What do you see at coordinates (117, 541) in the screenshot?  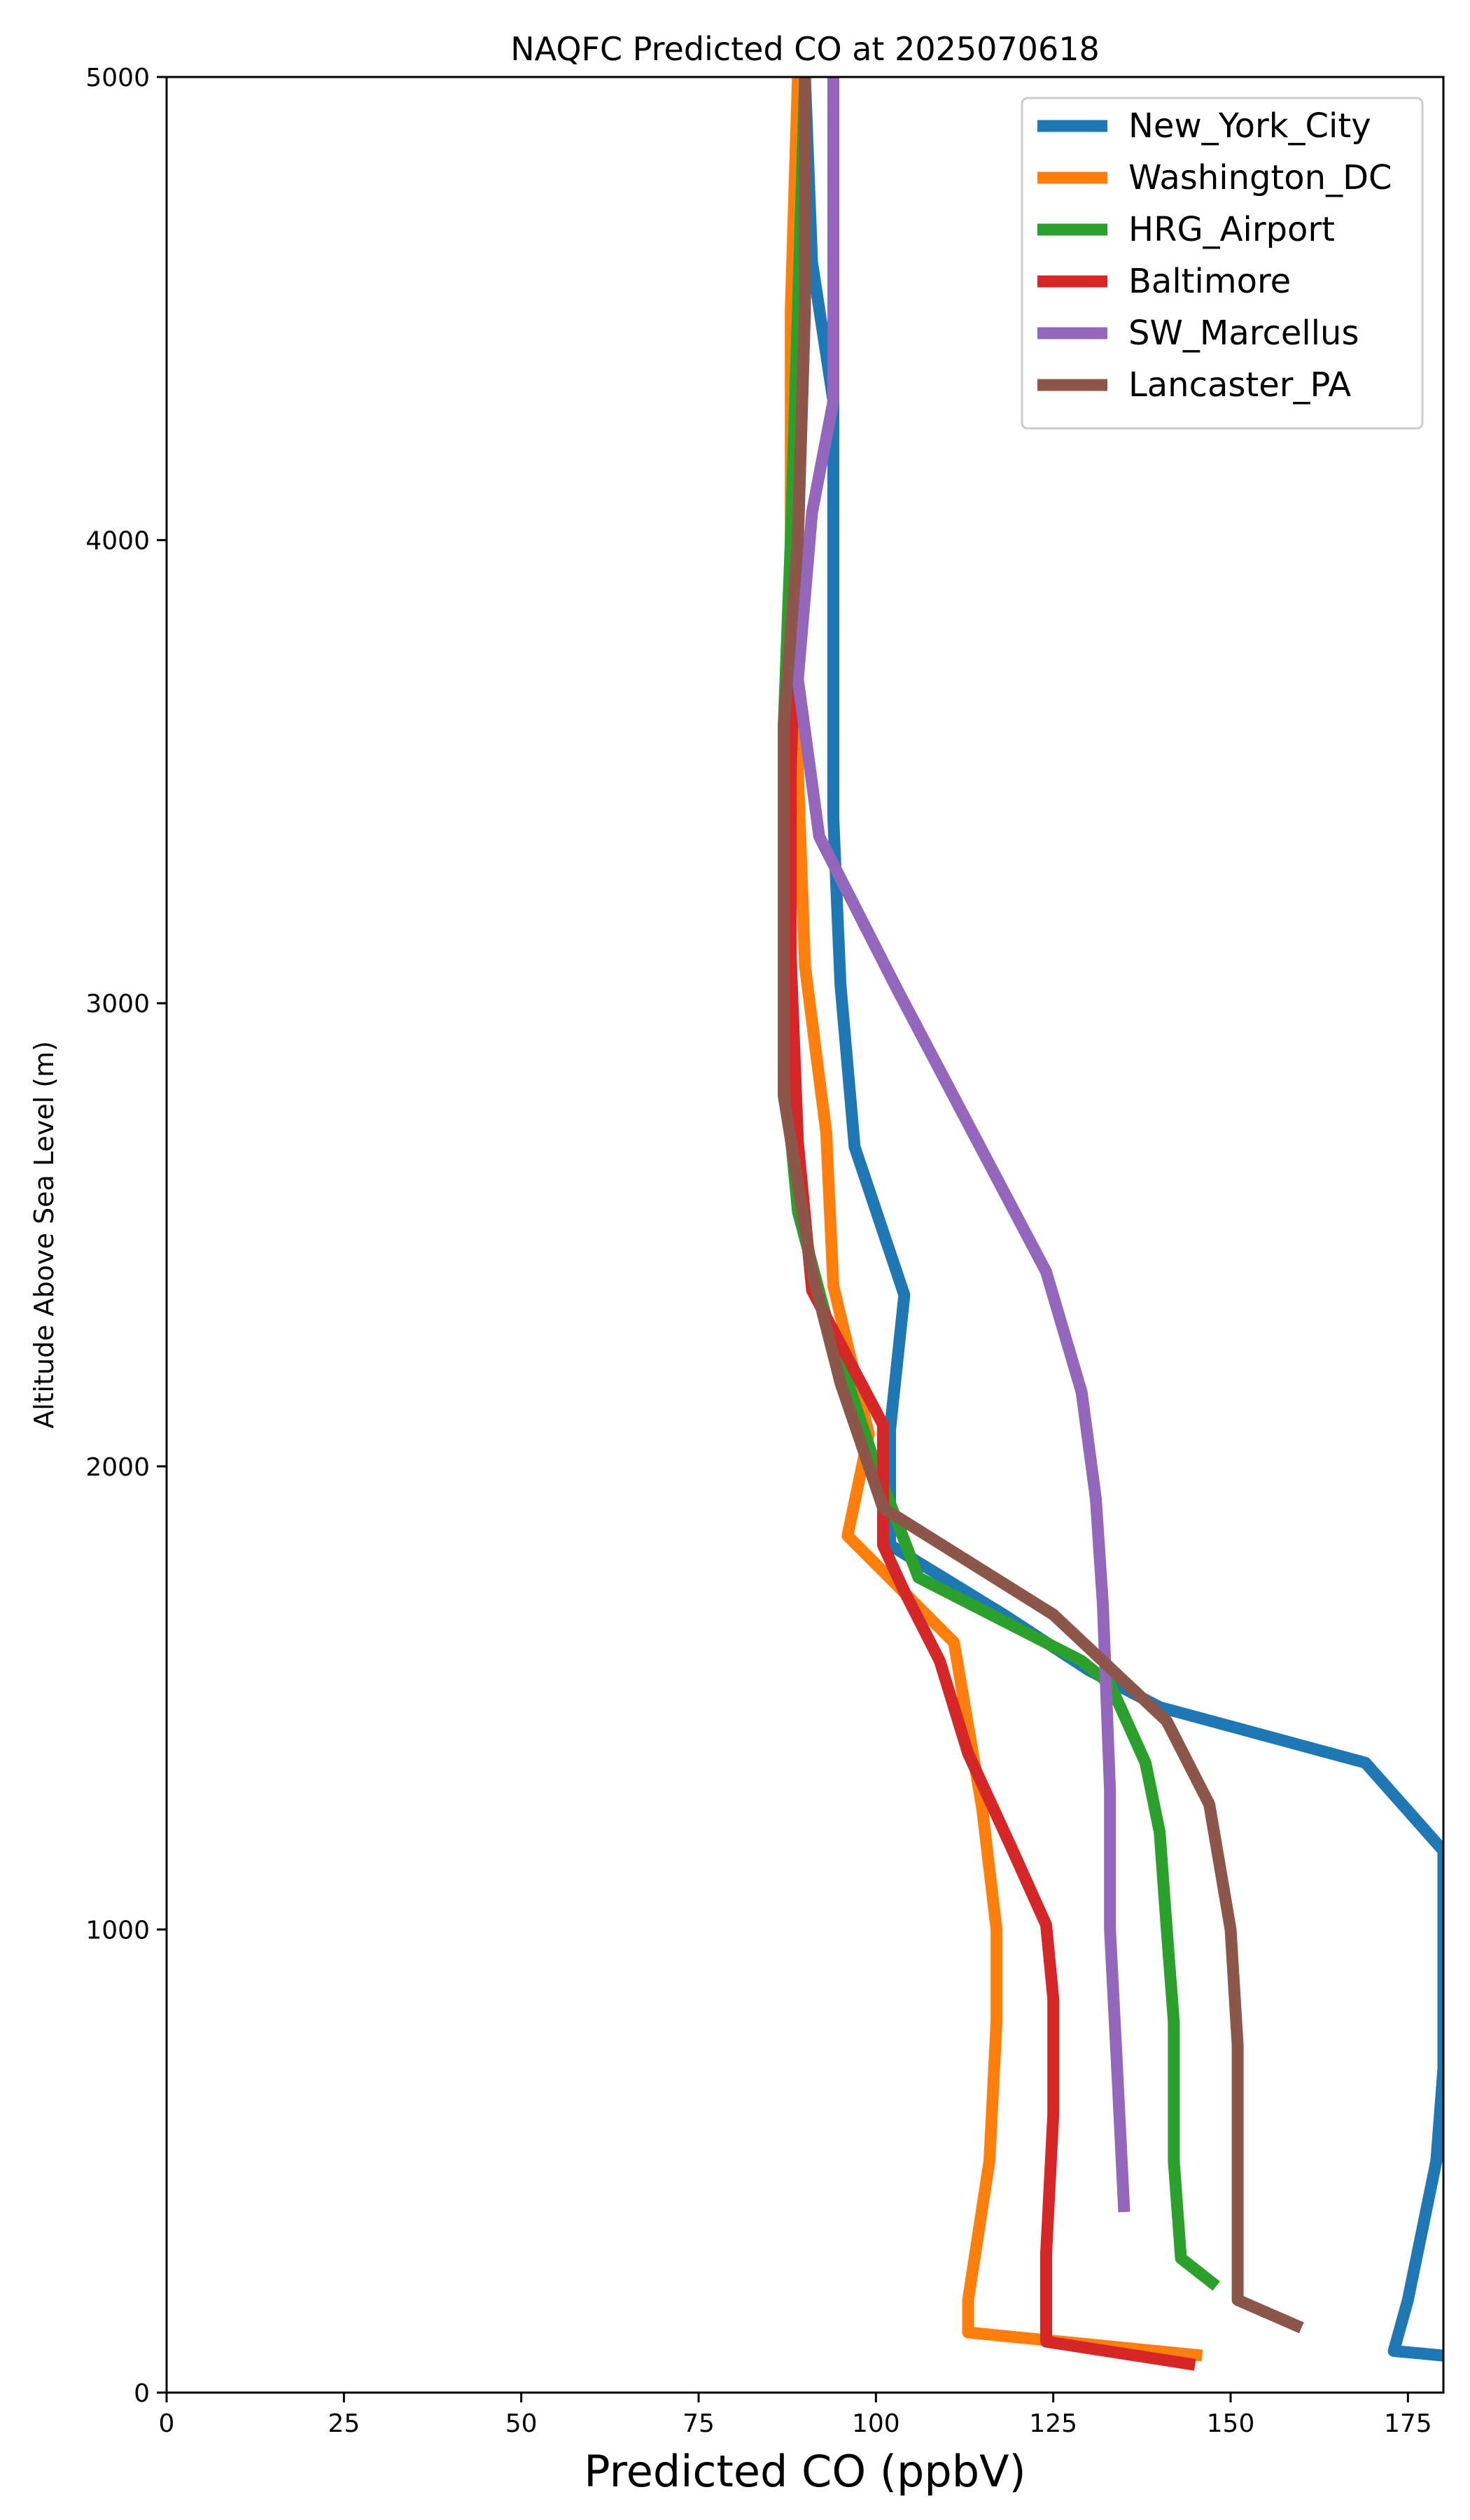 I see `y-tick-label: 4000` at bounding box center [117, 541].